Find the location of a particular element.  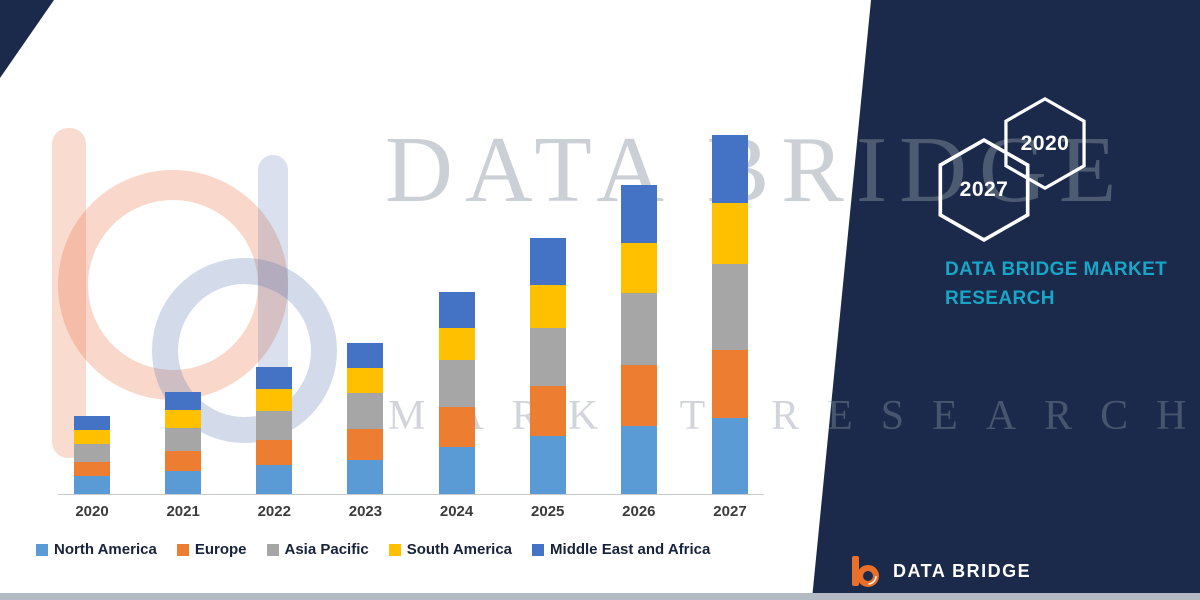

footer-logo: DATA BRIDGE is located at coordinates (938, 571).